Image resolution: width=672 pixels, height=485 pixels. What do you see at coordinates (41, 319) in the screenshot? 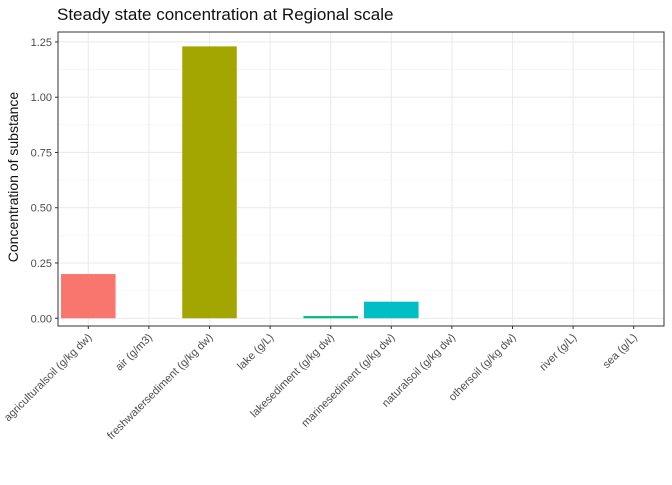
I see `y-tick-label: 0.00` at bounding box center [41, 319].